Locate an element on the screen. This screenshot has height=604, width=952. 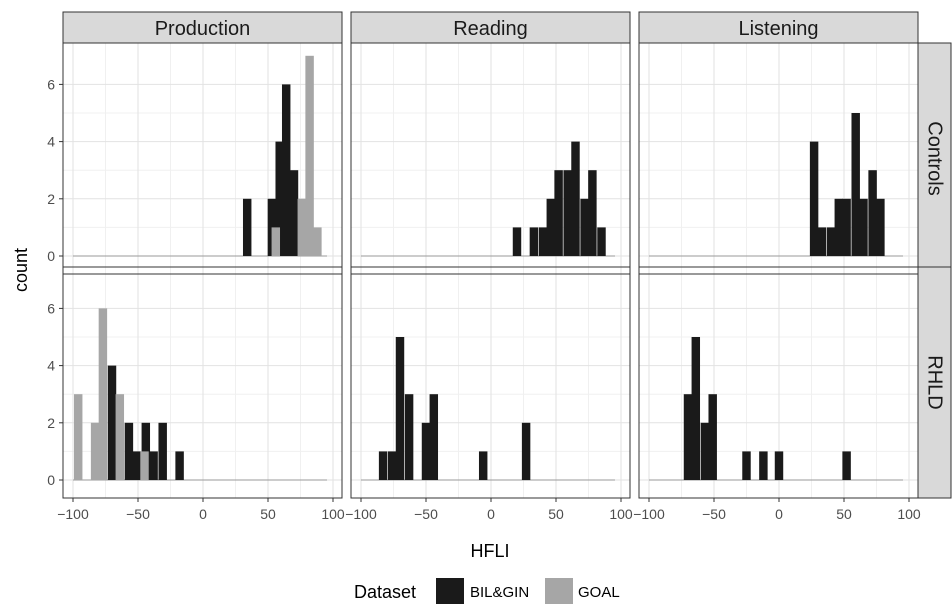
legend-key-bilgin is located at coordinates (450, 591).